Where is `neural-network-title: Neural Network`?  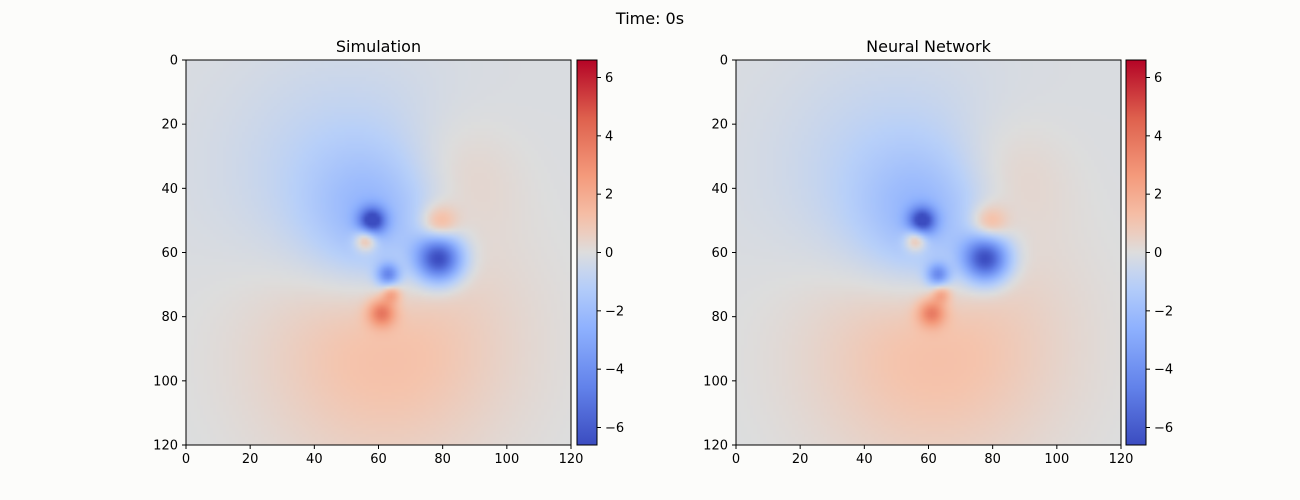 neural-network-title: Neural Network is located at coordinates (928, 46).